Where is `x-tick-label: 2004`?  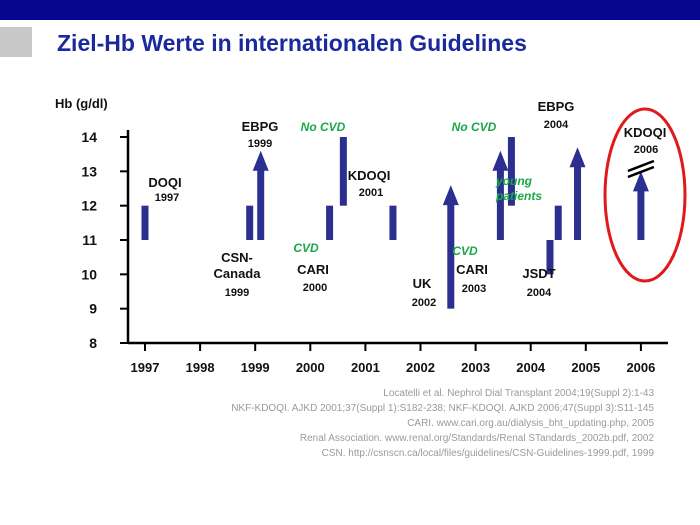 x-tick-label: 2004 is located at coordinates (531, 367).